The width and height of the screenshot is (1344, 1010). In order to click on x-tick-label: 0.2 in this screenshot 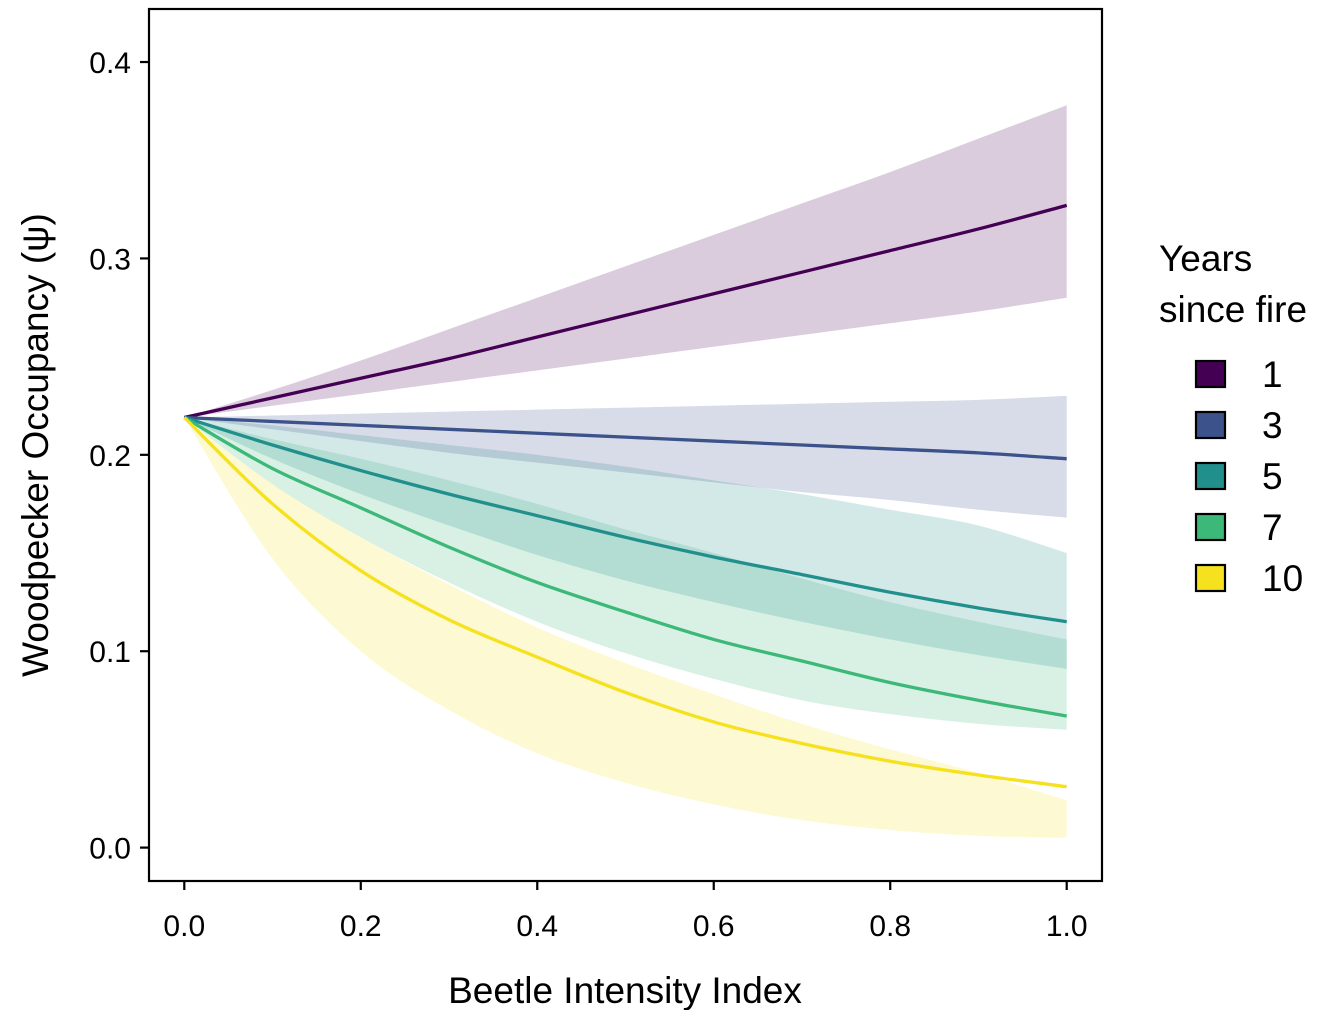, I will do `click(361, 926)`.